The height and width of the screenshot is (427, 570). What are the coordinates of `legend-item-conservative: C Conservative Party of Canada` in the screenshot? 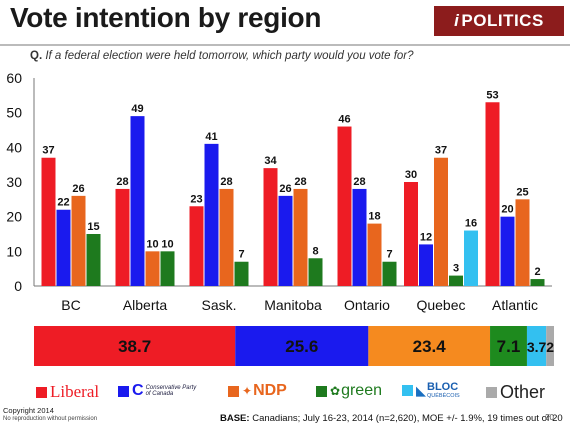 It's located at (157, 391).